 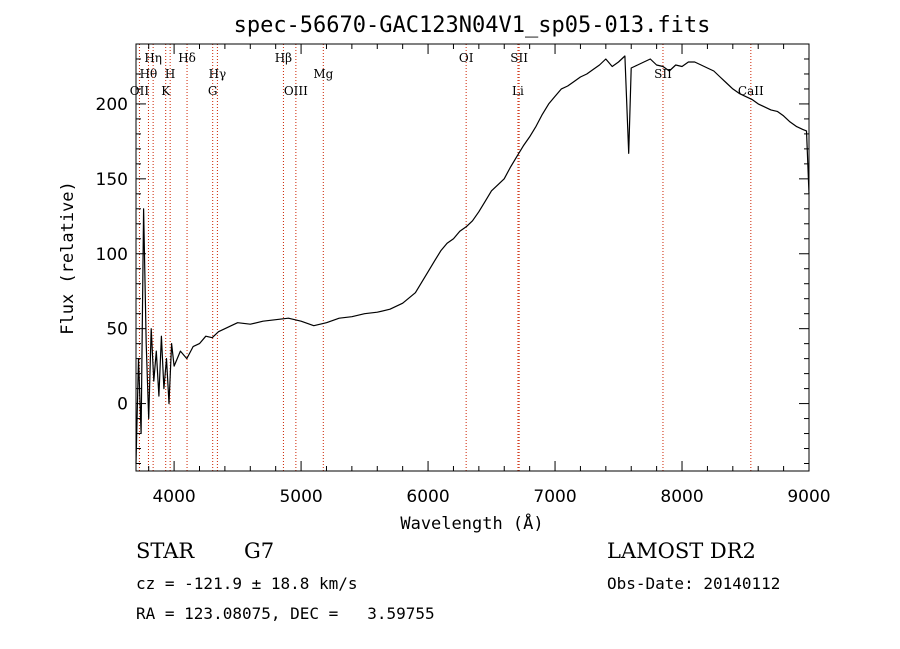 I want to click on obs-date-text: Obs-Date: 20140112, so click(x=694, y=583).